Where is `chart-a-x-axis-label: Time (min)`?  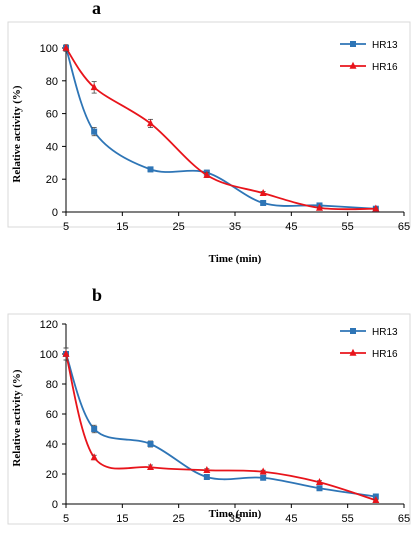 chart-a-x-axis-label: Time (min) is located at coordinates (235, 259).